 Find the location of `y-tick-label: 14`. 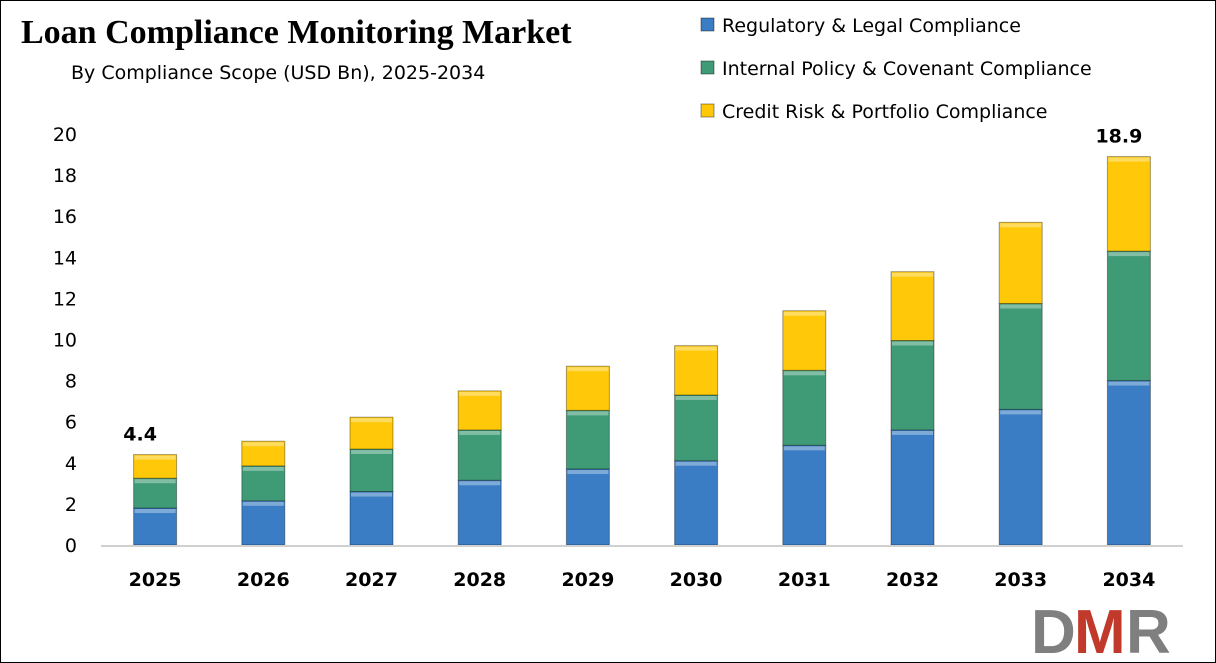

y-tick-label: 14 is located at coordinates (65, 258).